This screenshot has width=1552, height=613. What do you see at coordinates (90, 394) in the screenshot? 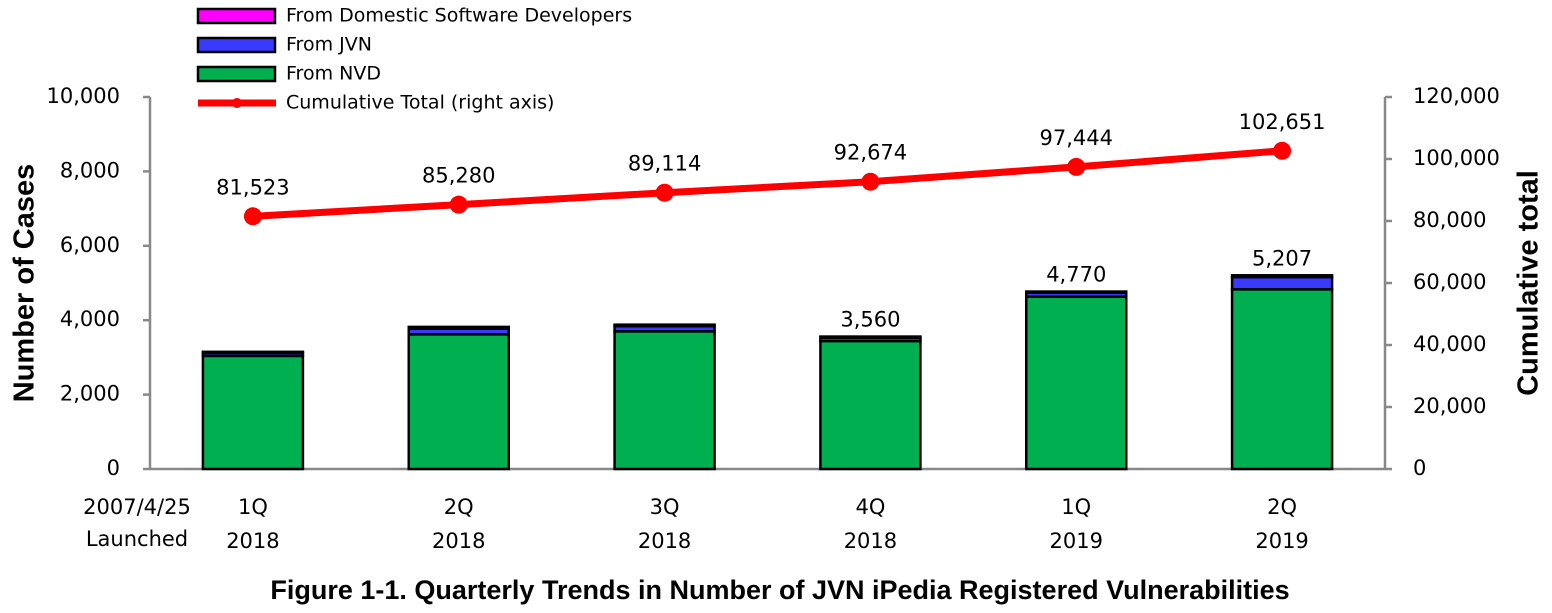
I see `y-tick-label: 2,000` at bounding box center [90, 394].